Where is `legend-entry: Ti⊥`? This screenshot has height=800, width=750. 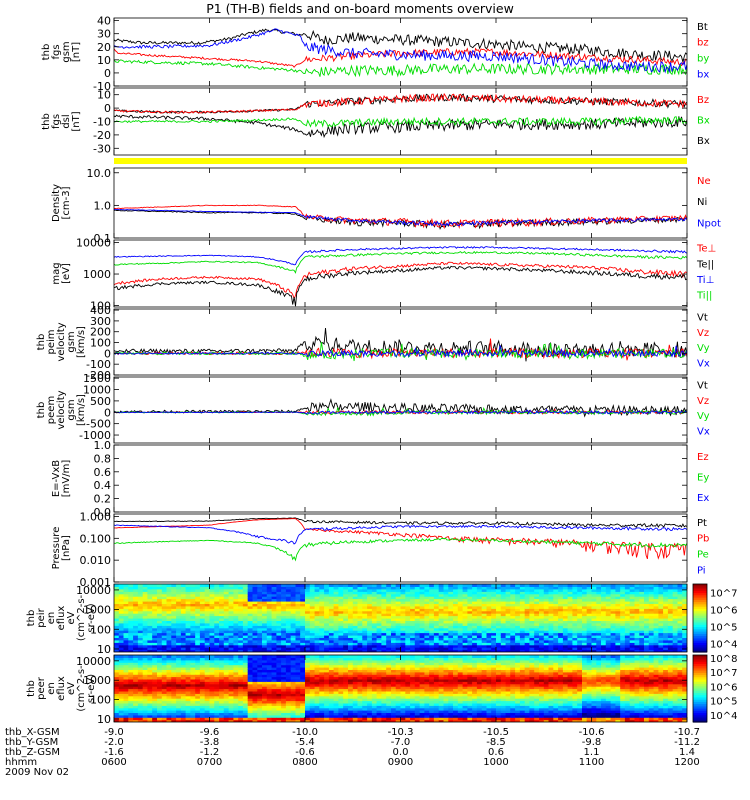 legend-entry: Ti⊥ is located at coordinates (705, 280).